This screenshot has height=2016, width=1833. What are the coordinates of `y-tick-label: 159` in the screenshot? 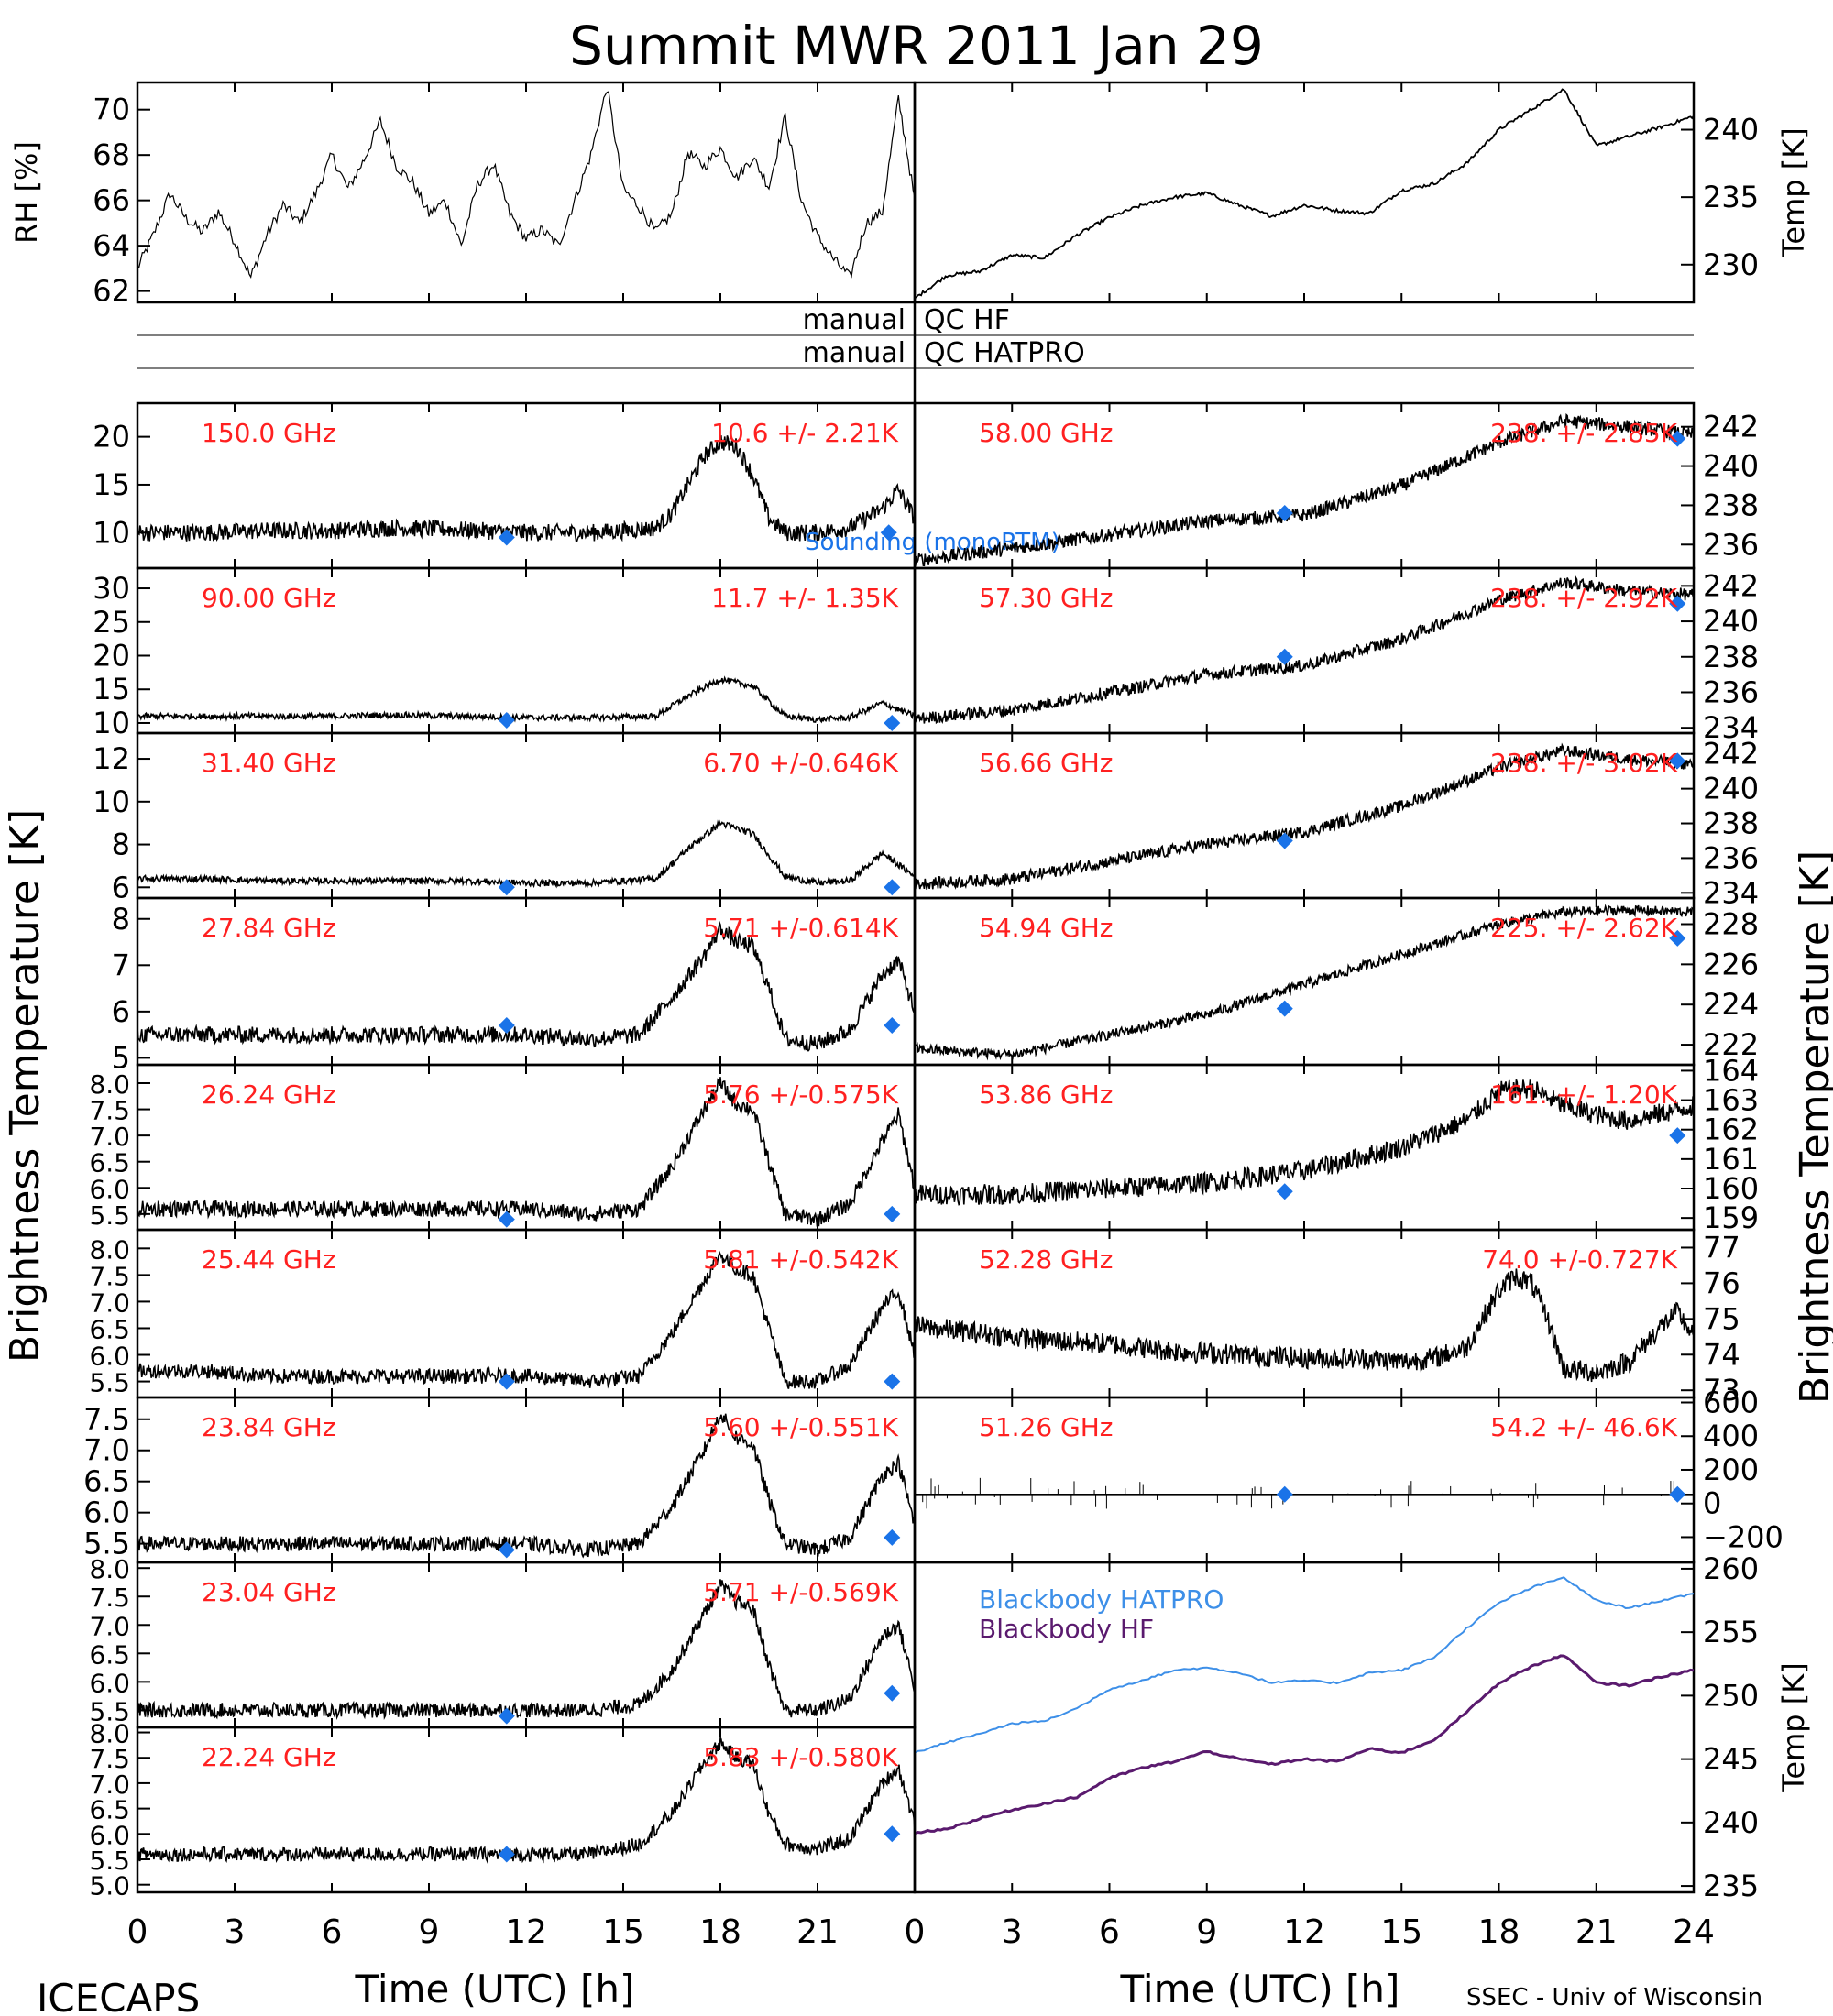 It's located at (1731, 1217).